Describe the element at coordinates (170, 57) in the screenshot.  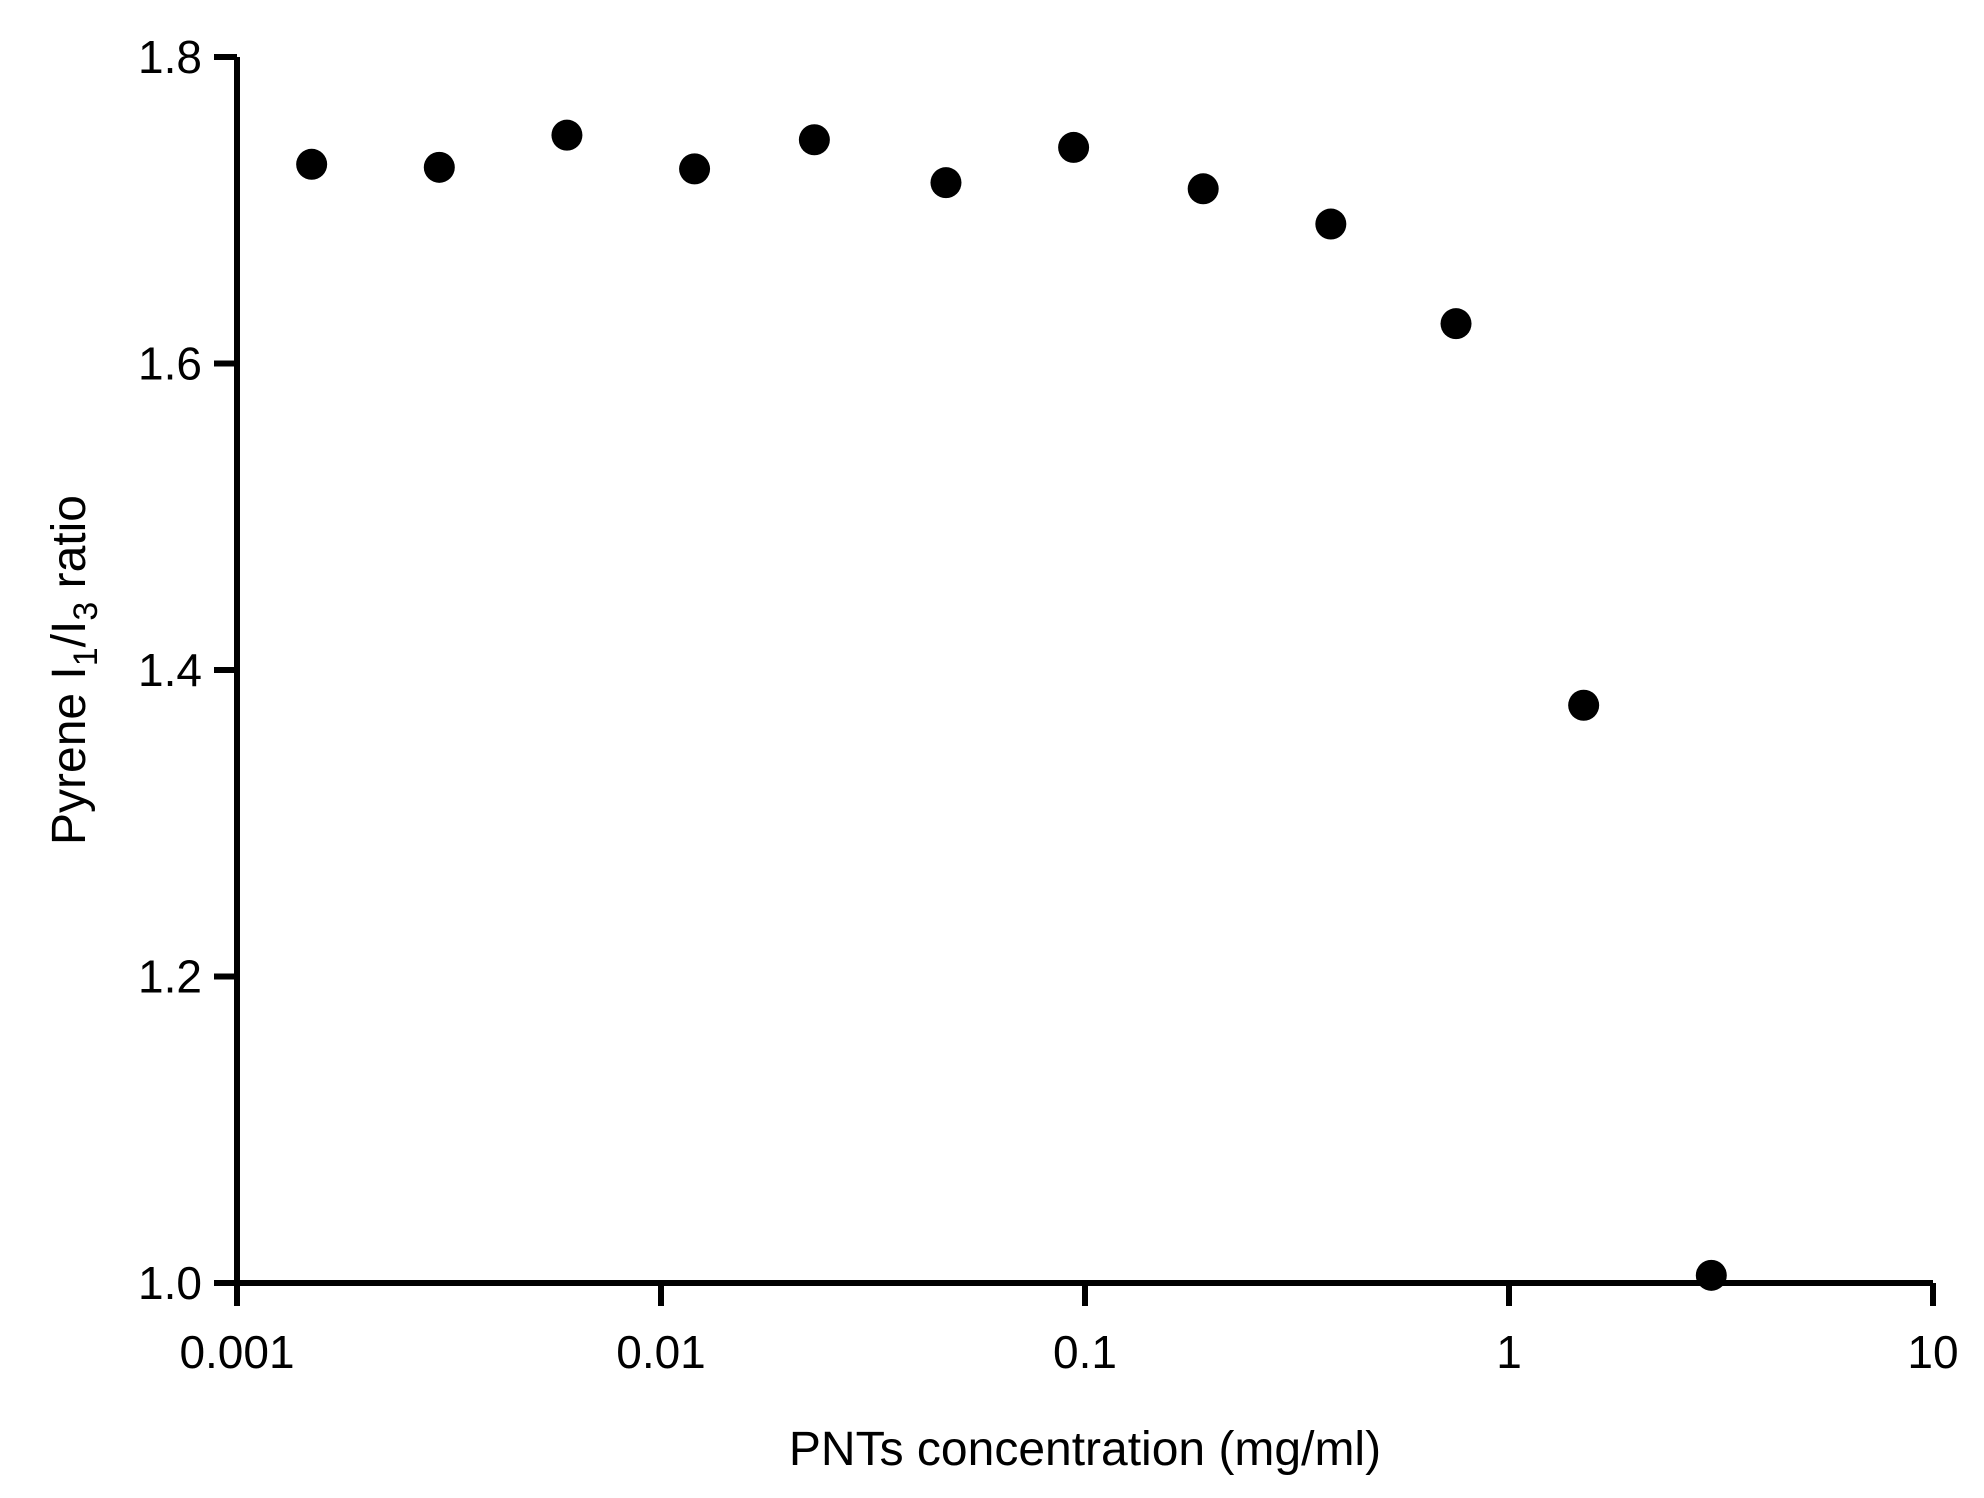
I see `y-tick-label: 1.8` at that location.